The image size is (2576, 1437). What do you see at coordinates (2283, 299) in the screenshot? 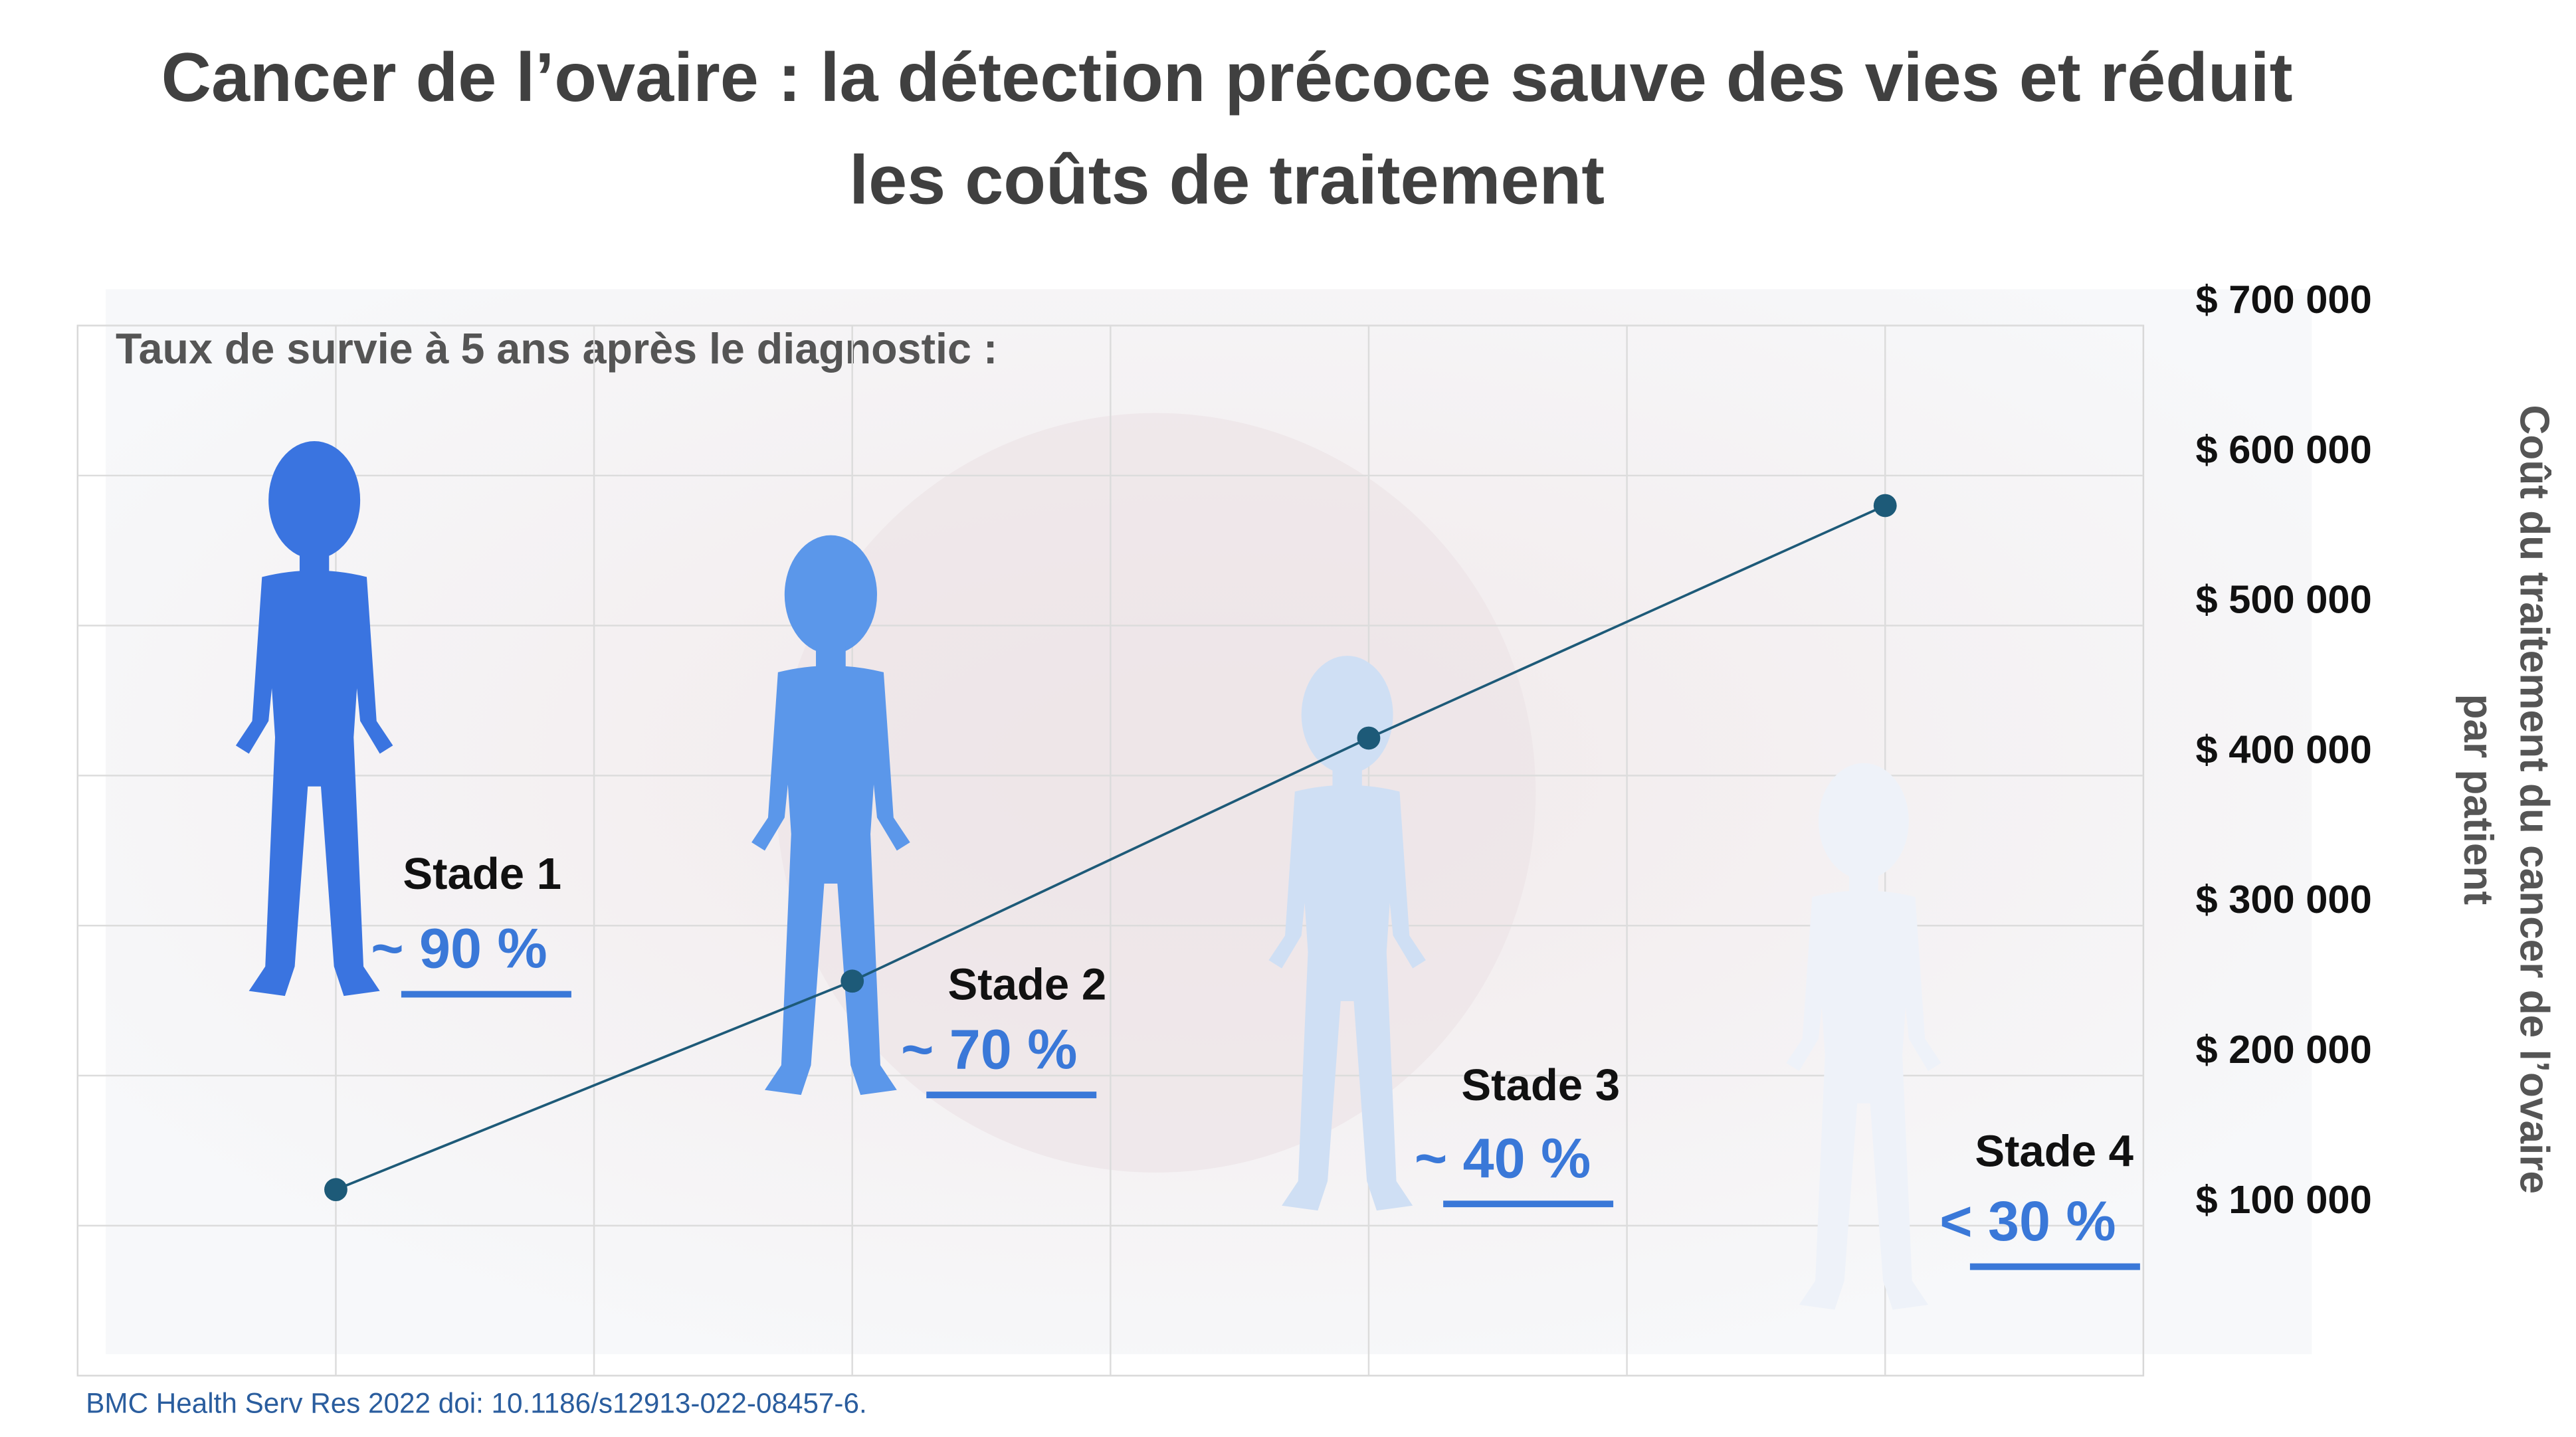
I see `y-tick-label: $ 700 000` at bounding box center [2283, 299].